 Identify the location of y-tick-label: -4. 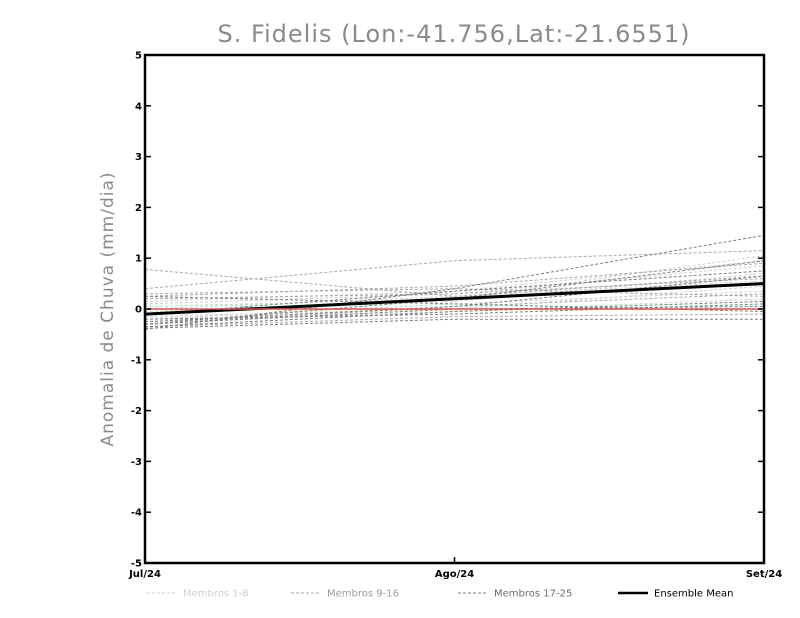
(136, 513).